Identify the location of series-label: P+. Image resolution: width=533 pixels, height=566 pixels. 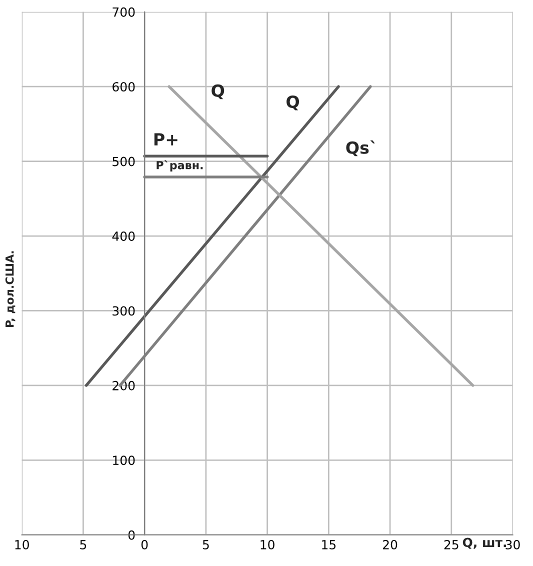
(166, 139).